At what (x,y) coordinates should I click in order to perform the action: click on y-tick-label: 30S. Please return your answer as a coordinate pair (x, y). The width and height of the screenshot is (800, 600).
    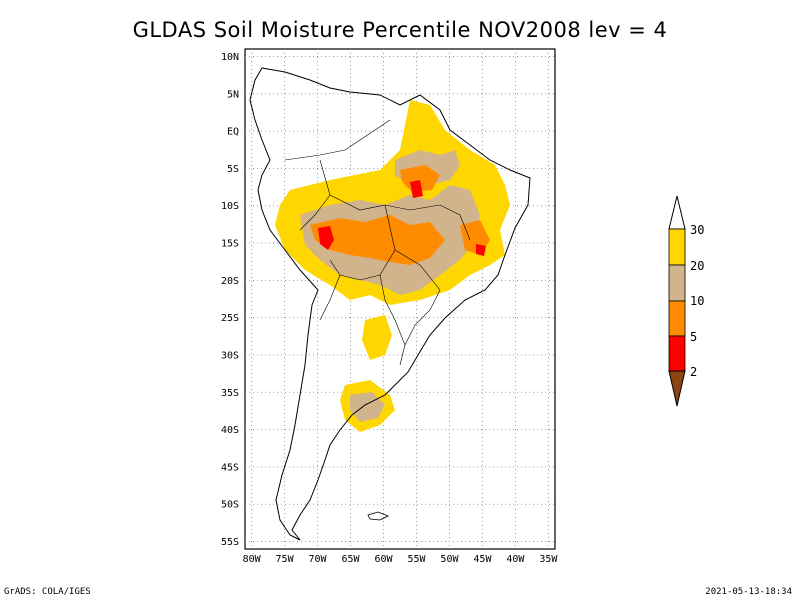
    Looking at the image, I should click on (230, 355).